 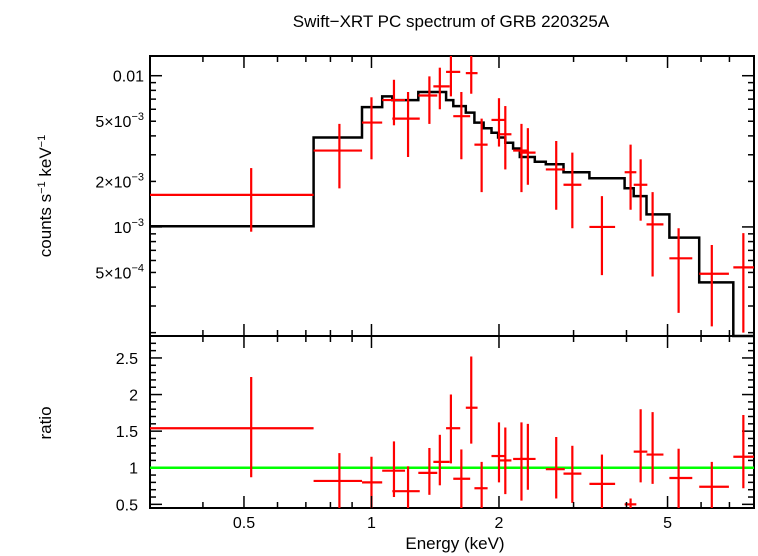 I want to click on ratio-y-tick-label: 2, so click(x=133, y=396).